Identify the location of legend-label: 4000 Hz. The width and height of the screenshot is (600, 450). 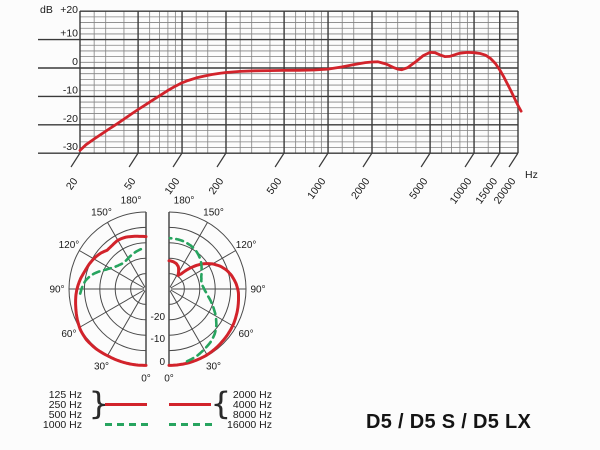
(252, 405).